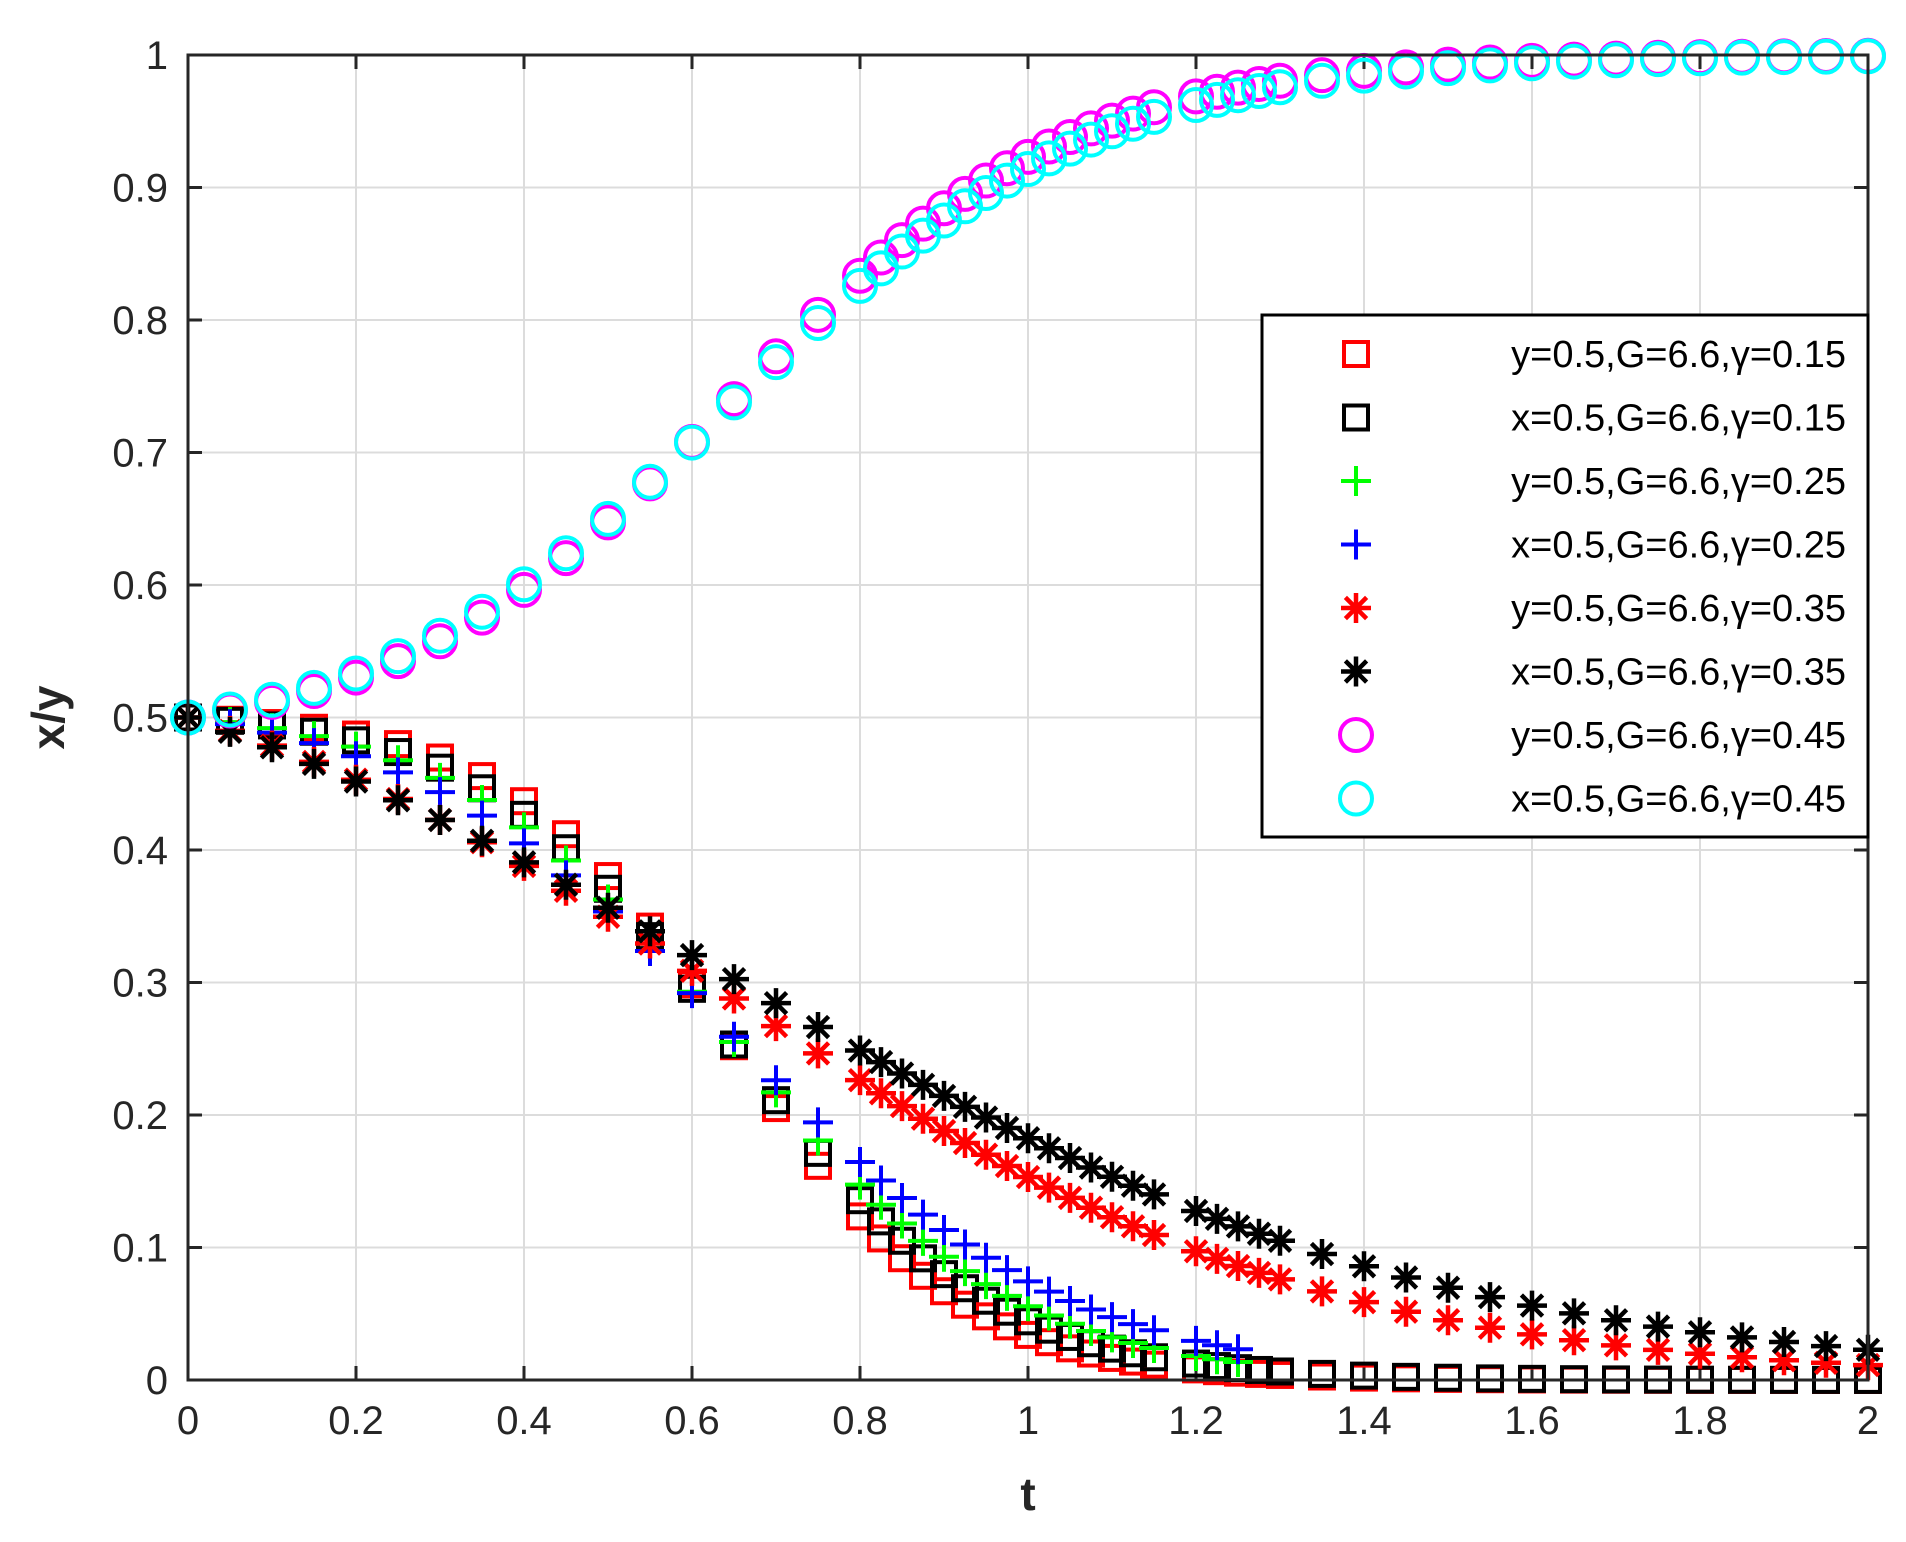 This screenshot has height=1542, width=1906. I want to click on x-tick-label: 1, so click(1028, 1421).